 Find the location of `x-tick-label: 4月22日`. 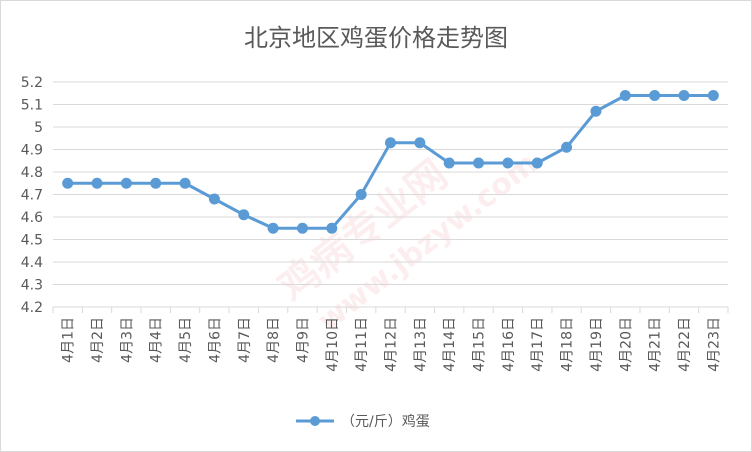

x-tick-label: 4月22日 is located at coordinates (685, 344).